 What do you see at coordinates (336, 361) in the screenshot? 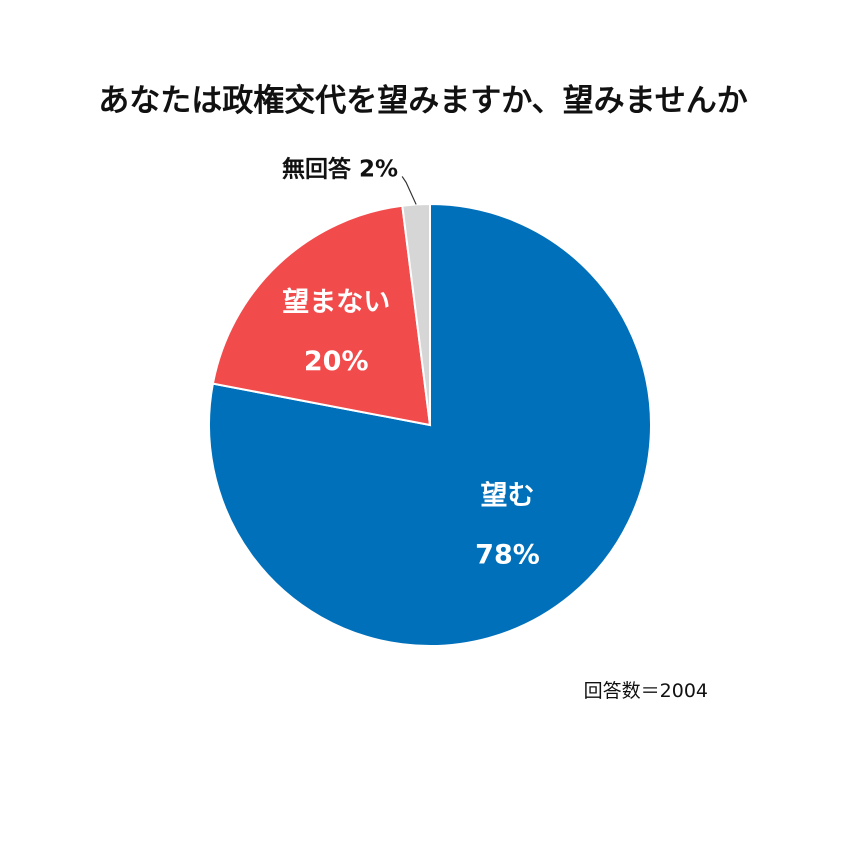
I see `slice-value-label: 20%` at bounding box center [336, 361].